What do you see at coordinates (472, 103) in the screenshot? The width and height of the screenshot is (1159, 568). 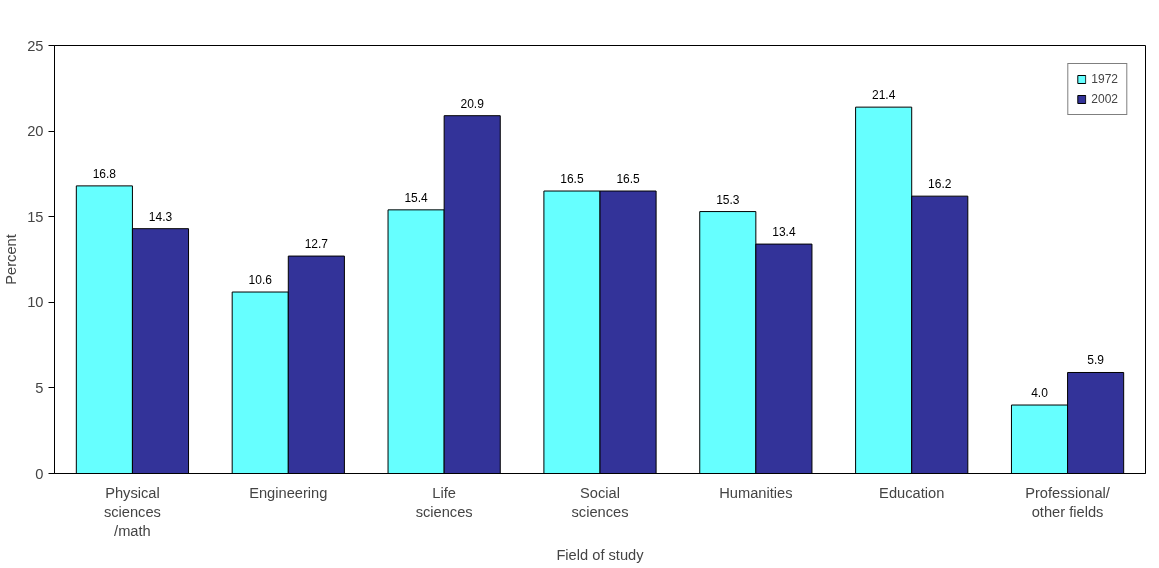 I see `data-label: 20.9` at bounding box center [472, 103].